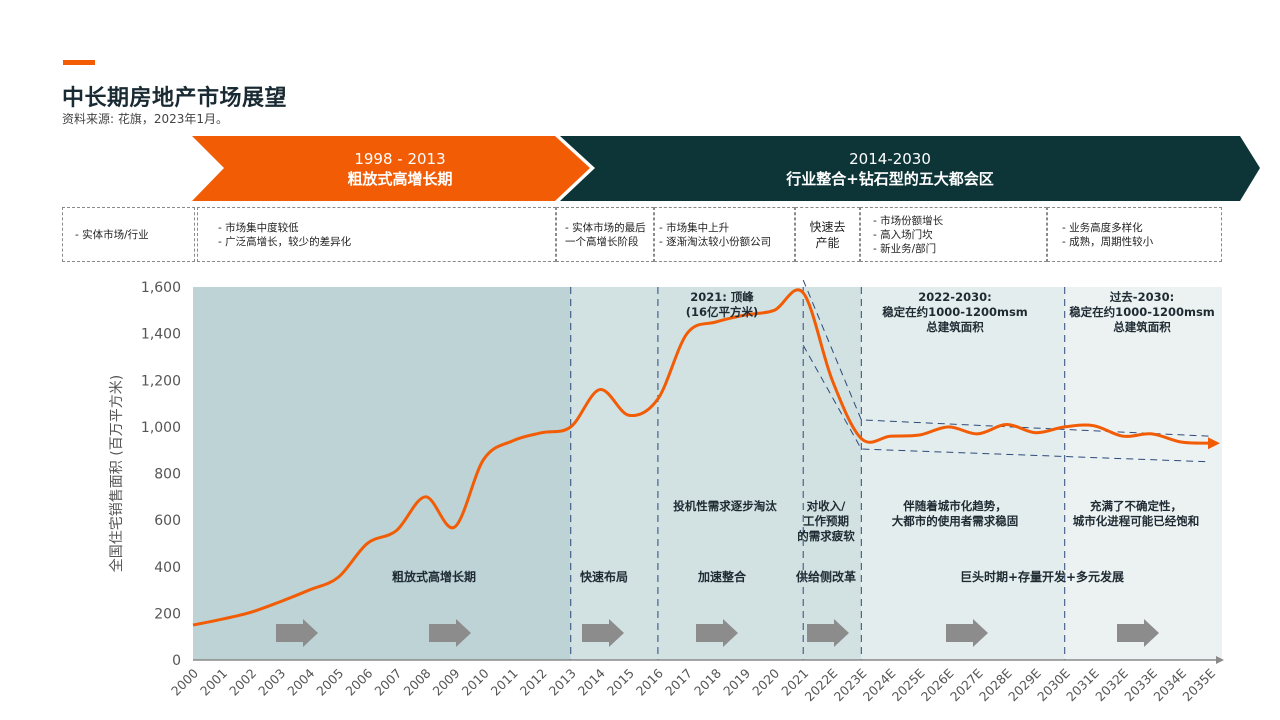  What do you see at coordinates (620, 682) in the screenshot?
I see `x-tick-label: 2015` at bounding box center [620, 682].